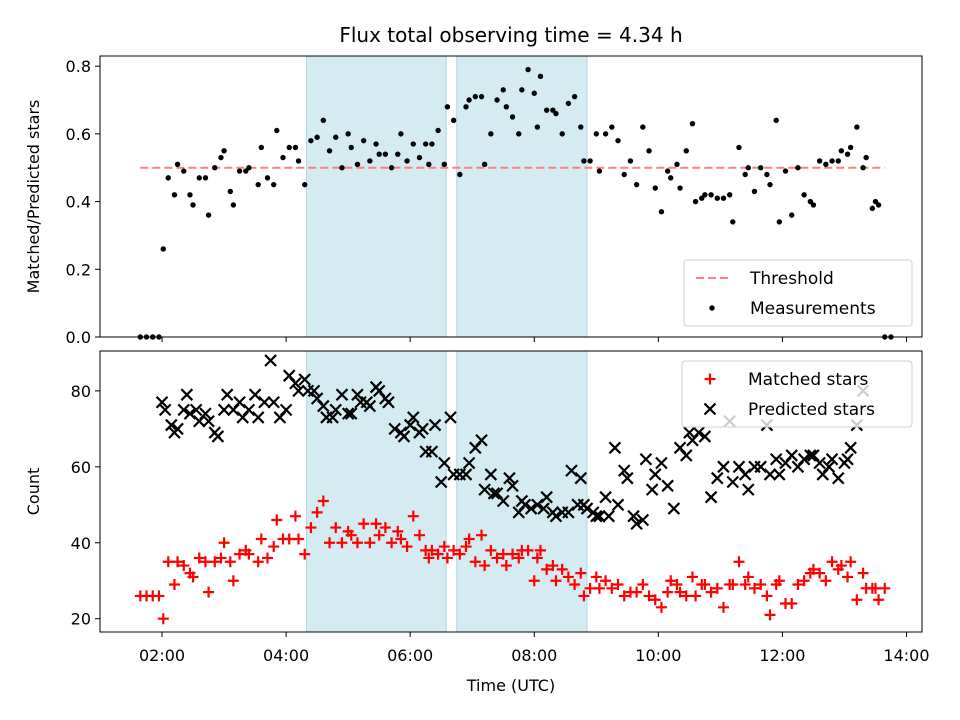  What do you see at coordinates (81, 619) in the screenshot?
I see `y-tick-label: 20` at bounding box center [81, 619].